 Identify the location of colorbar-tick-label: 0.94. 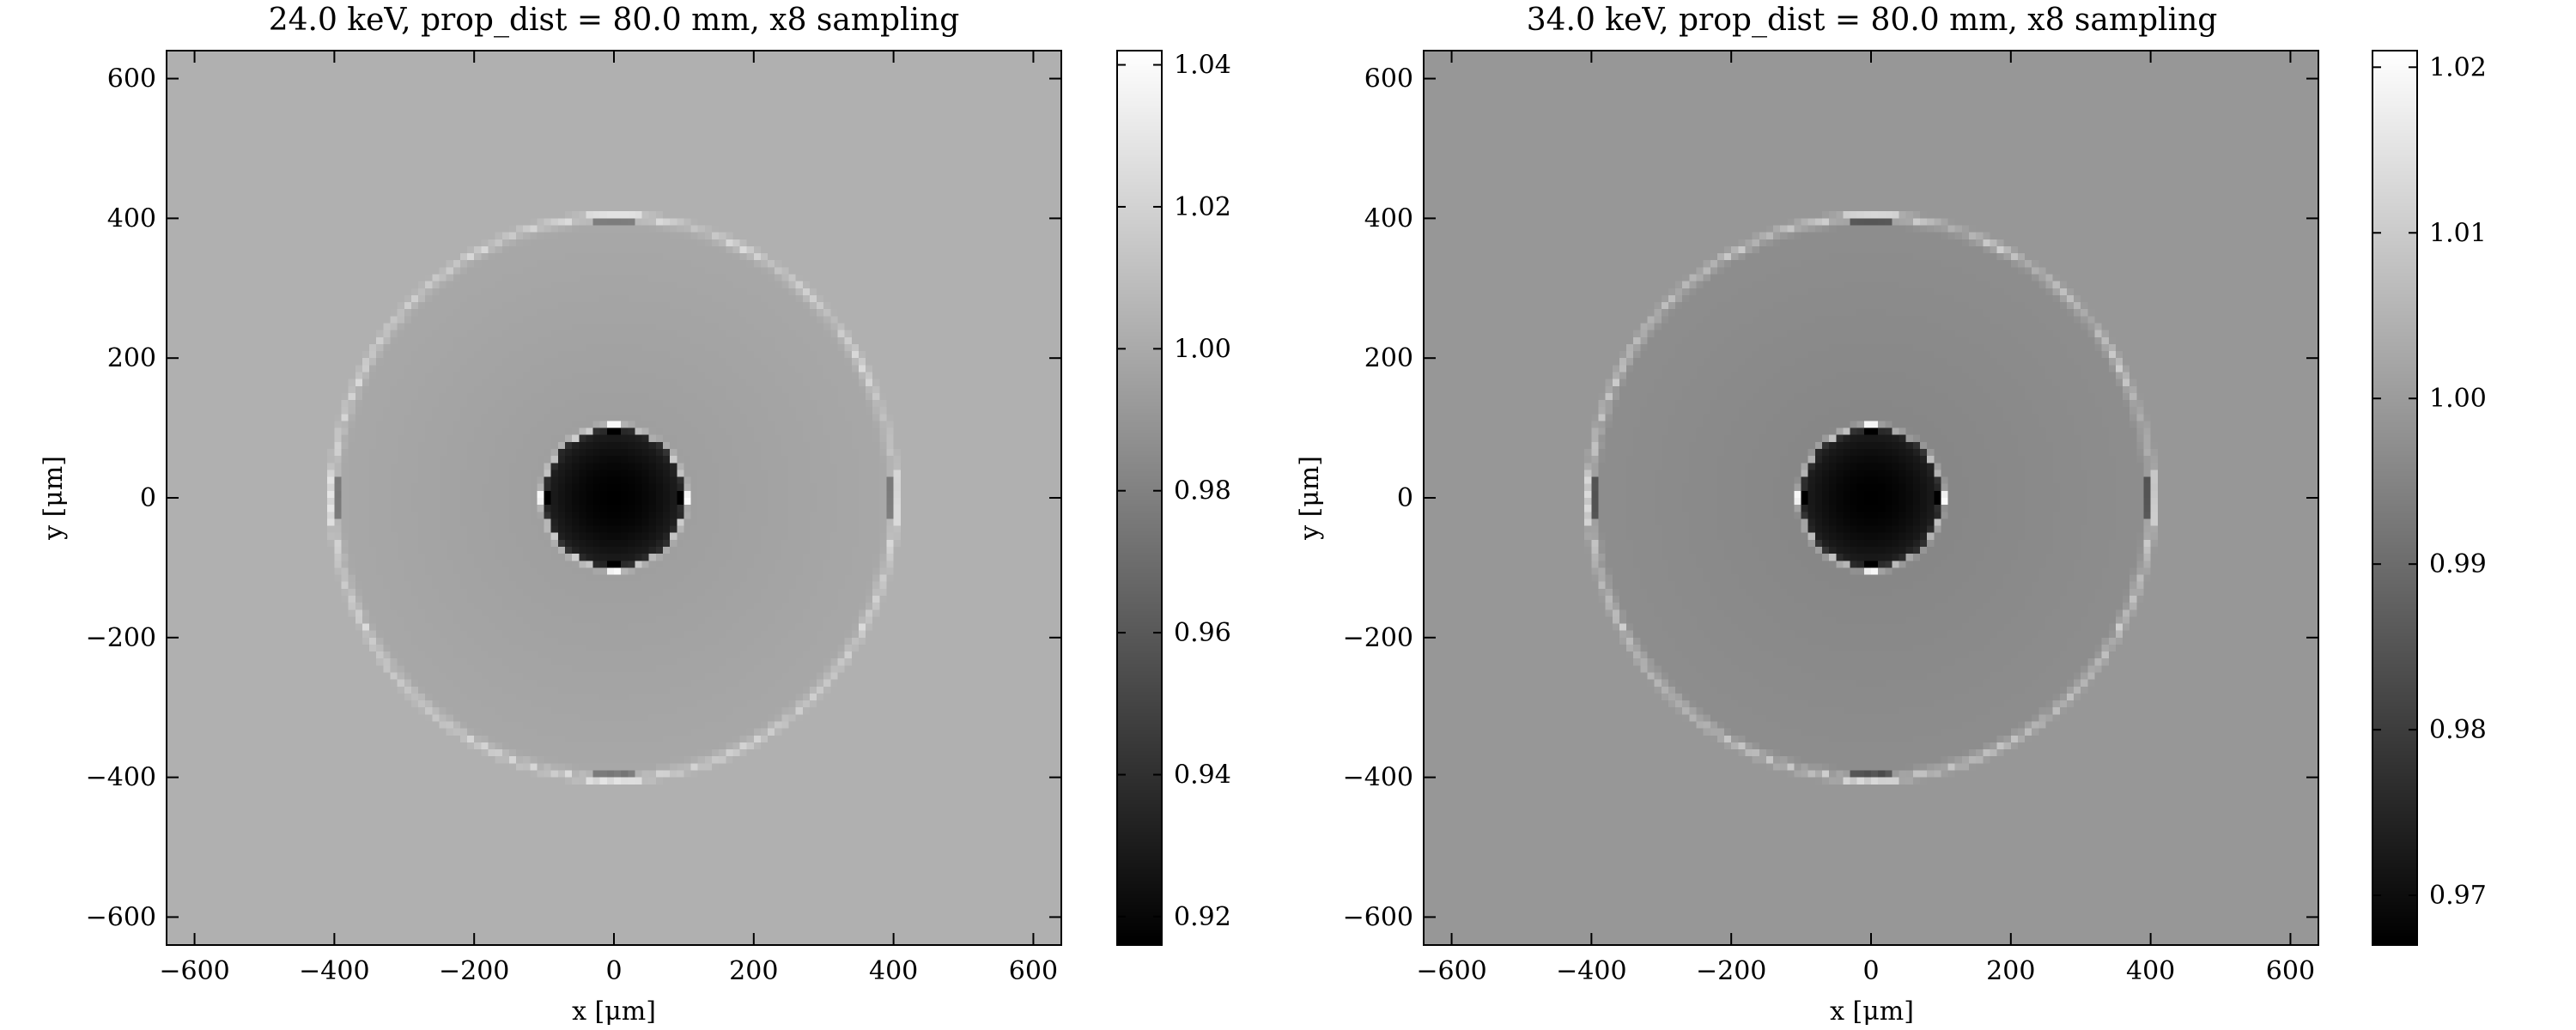
(1202, 775).